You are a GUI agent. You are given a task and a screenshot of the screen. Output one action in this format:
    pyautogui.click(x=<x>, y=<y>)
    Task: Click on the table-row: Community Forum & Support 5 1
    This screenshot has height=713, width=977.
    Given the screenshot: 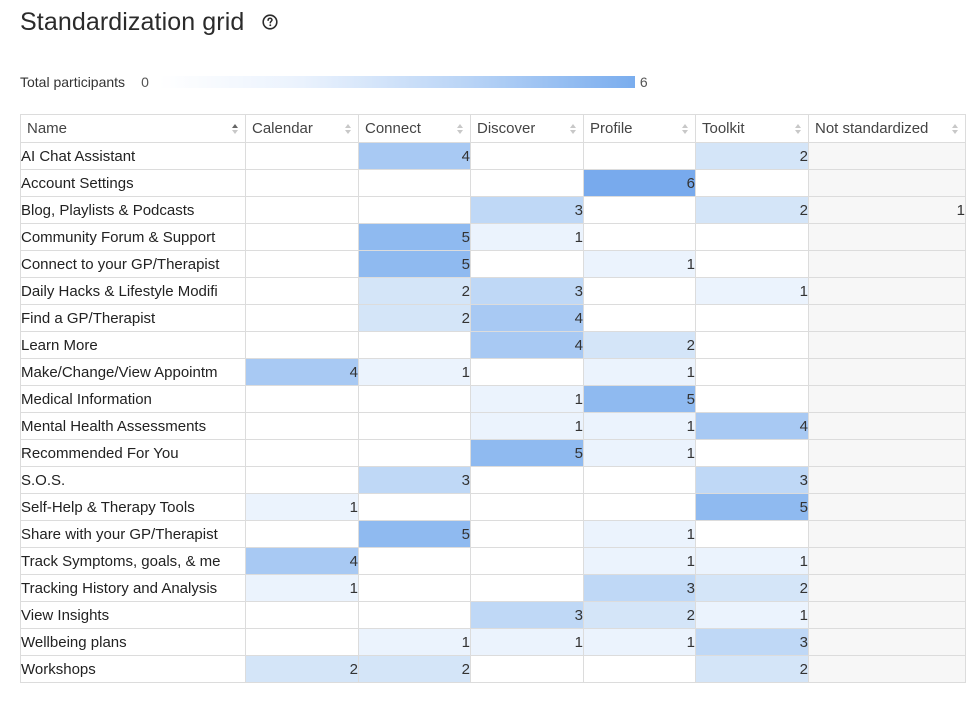 What is the action you would take?
    pyautogui.click(x=493, y=237)
    